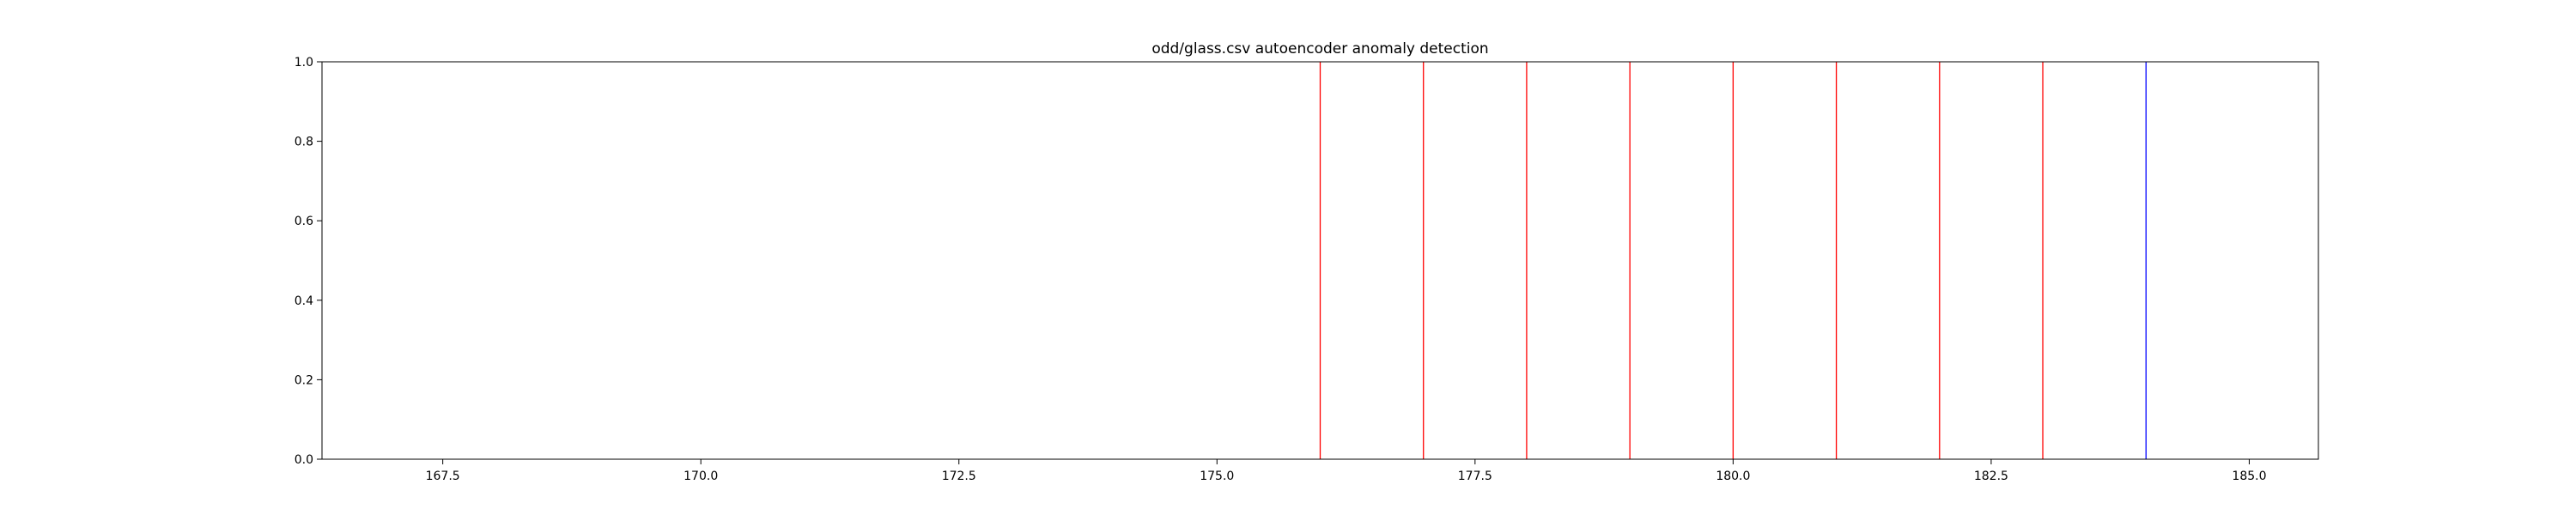 This screenshot has height=515, width=2576. I want to click on y-tick-label-5: 1.0, so click(304, 63).